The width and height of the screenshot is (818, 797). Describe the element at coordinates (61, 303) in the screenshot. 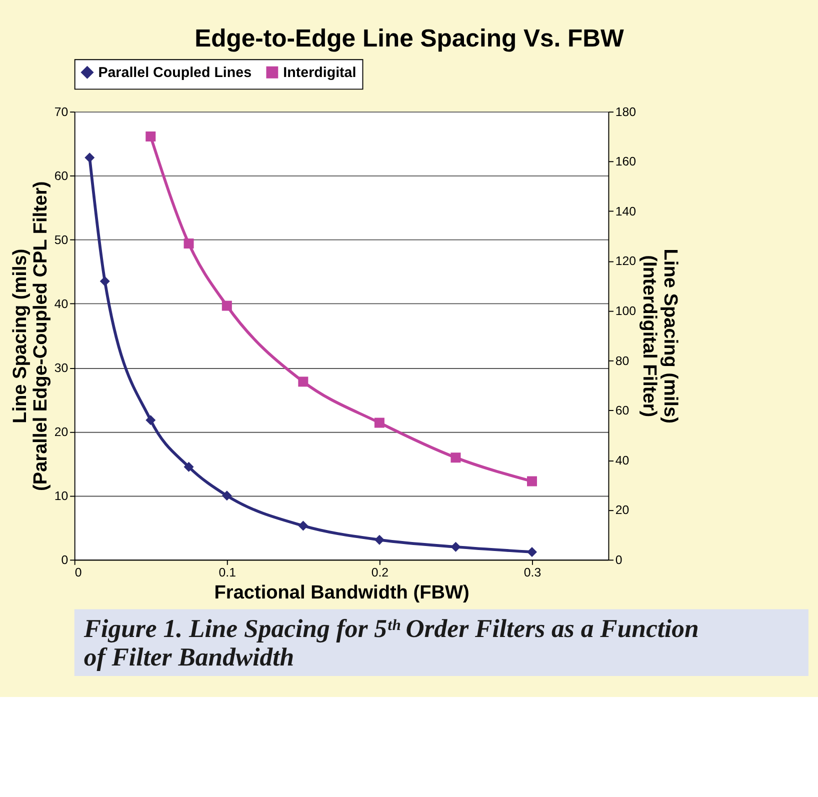

I see `y-tick-label: 40` at that location.